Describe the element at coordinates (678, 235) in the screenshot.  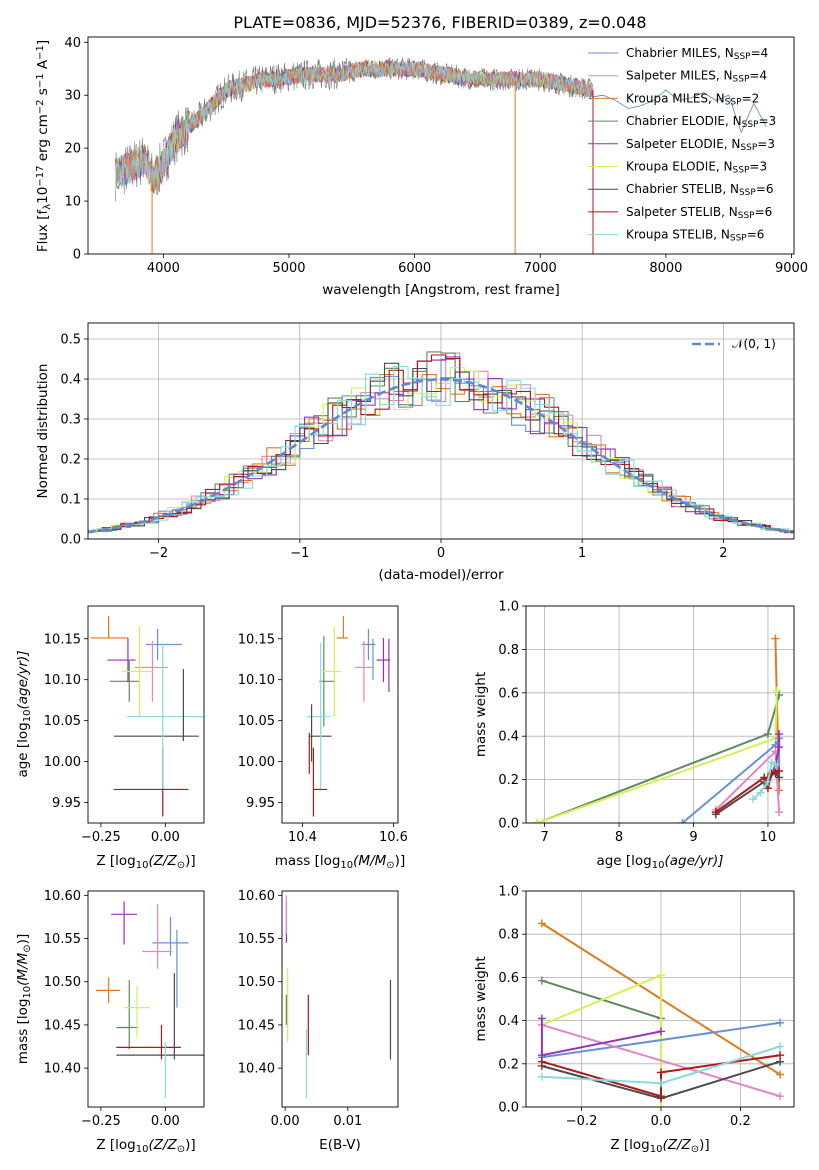
I see `legend-model: Kroupa STELIB, N` at that location.